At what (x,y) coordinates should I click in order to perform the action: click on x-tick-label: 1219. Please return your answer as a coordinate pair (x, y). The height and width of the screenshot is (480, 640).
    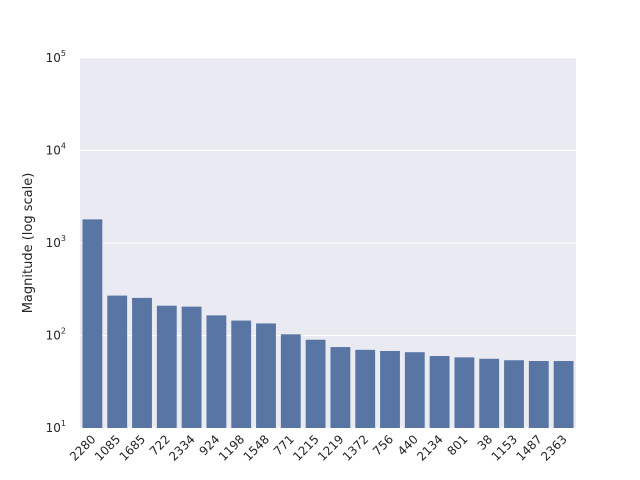
    Looking at the image, I should click on (330, 447).